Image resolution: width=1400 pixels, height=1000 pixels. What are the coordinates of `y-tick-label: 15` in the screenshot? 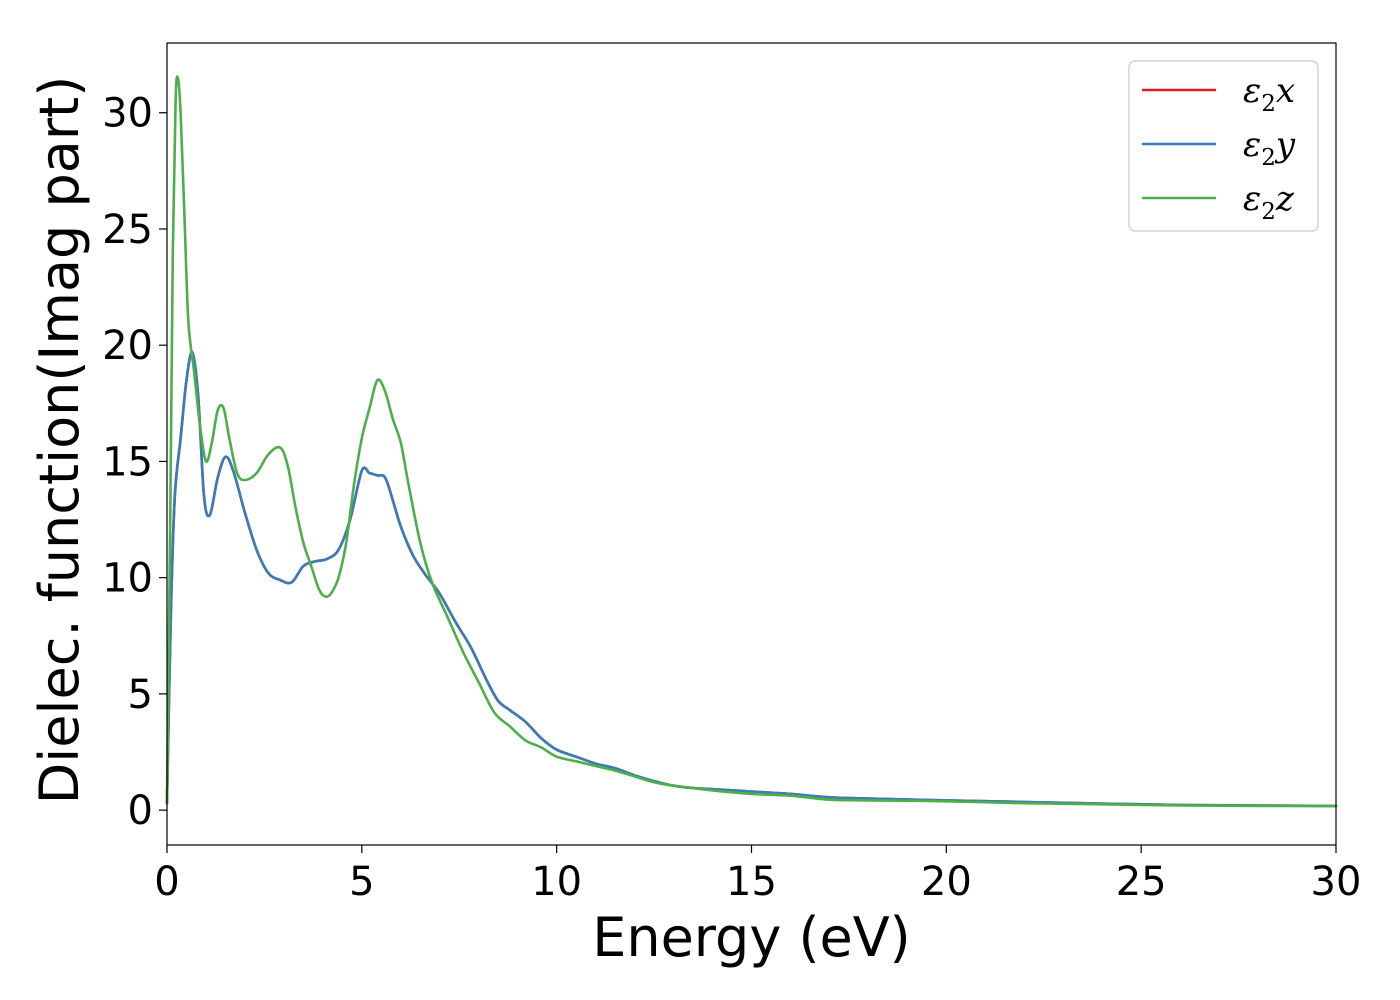 It's located at (127, 462).